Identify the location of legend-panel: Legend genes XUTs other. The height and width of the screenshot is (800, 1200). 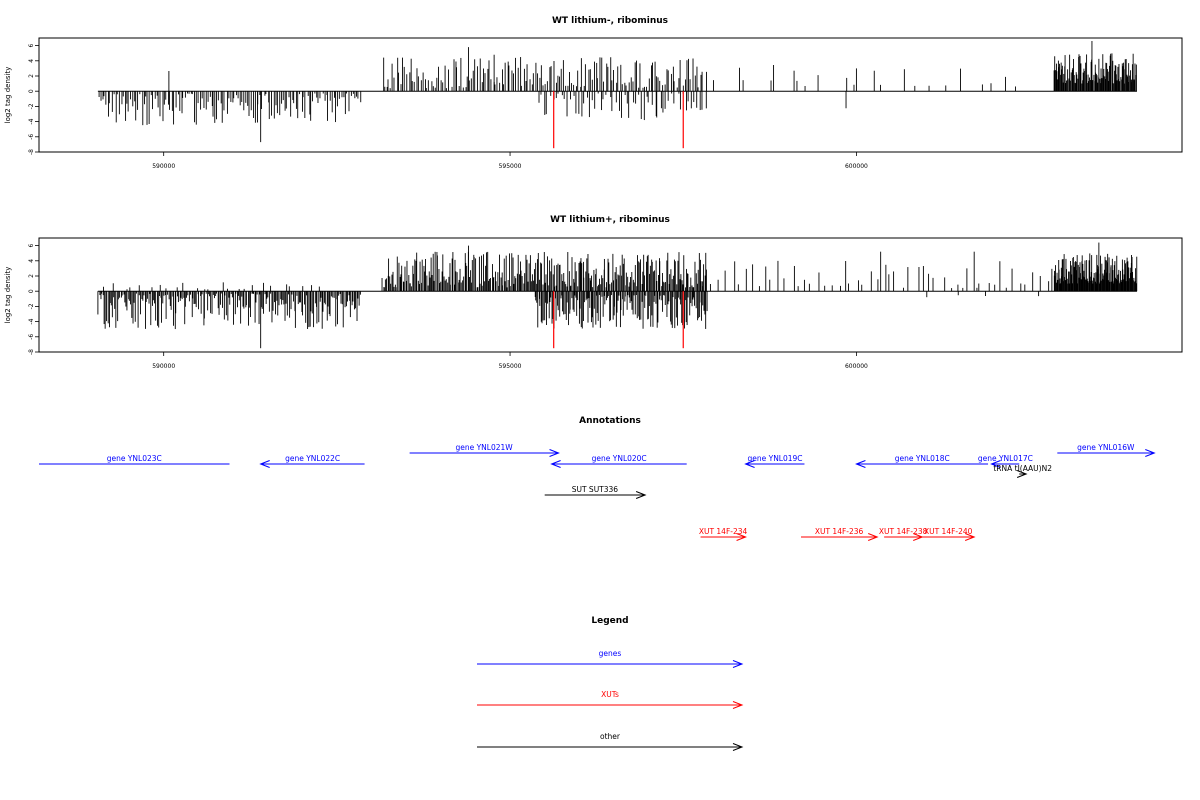
(610, 683).